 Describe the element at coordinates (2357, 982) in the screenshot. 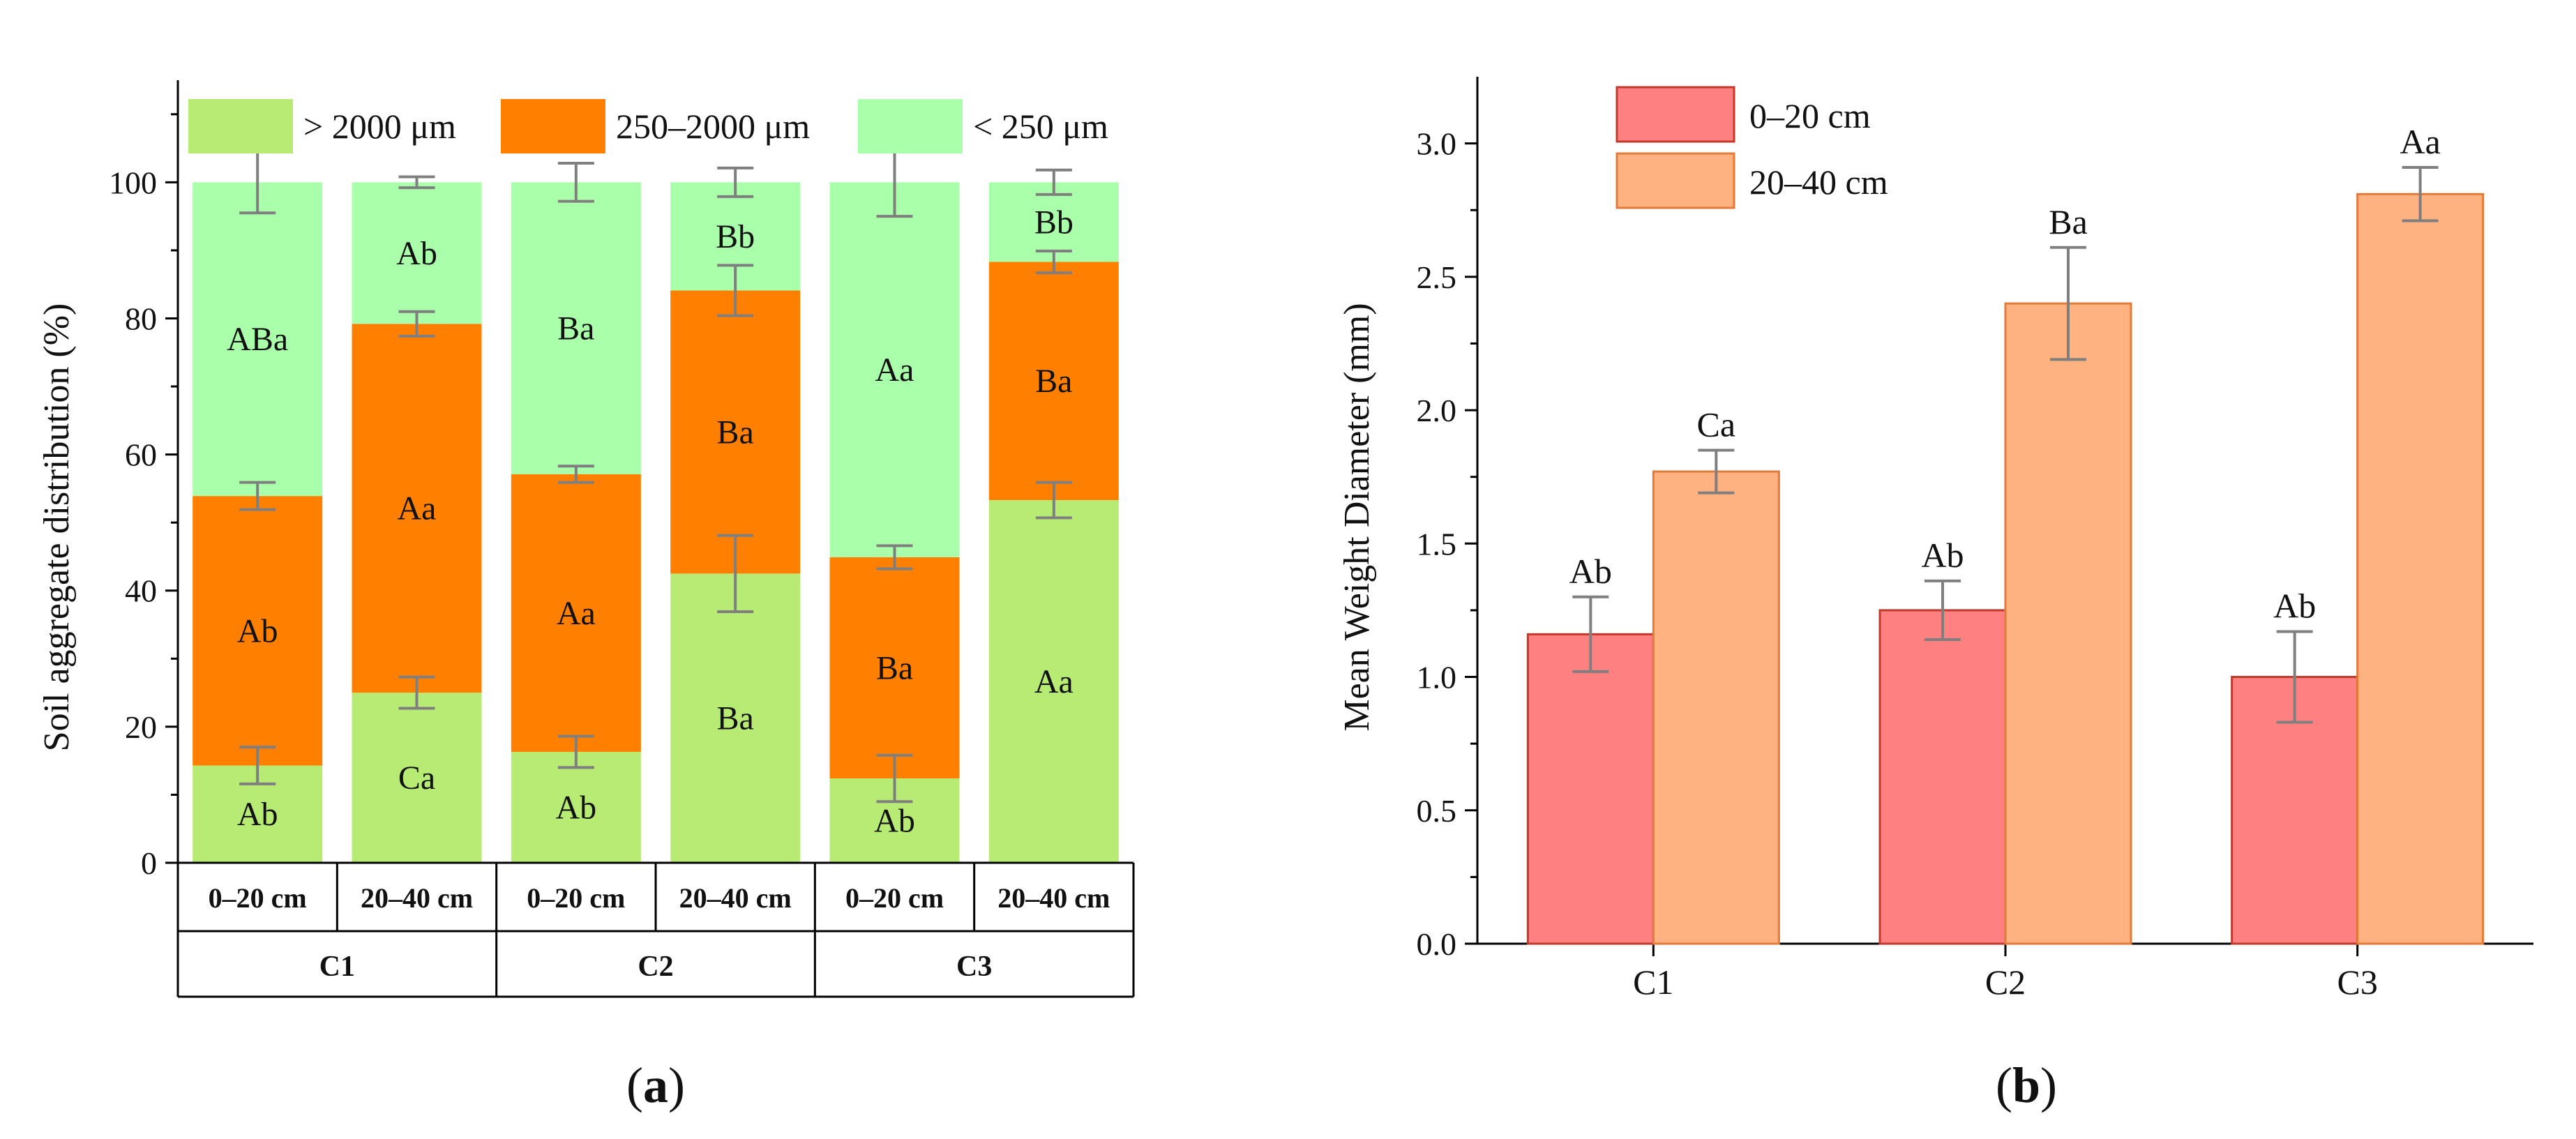

I see `x-category-label: C3` at that location.